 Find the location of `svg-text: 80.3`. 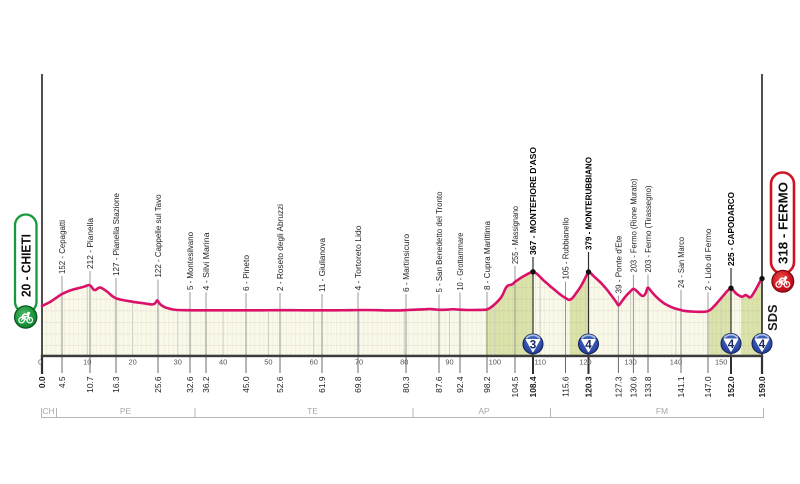

svg-text: 80.3 is located at coordinates (406, 384).